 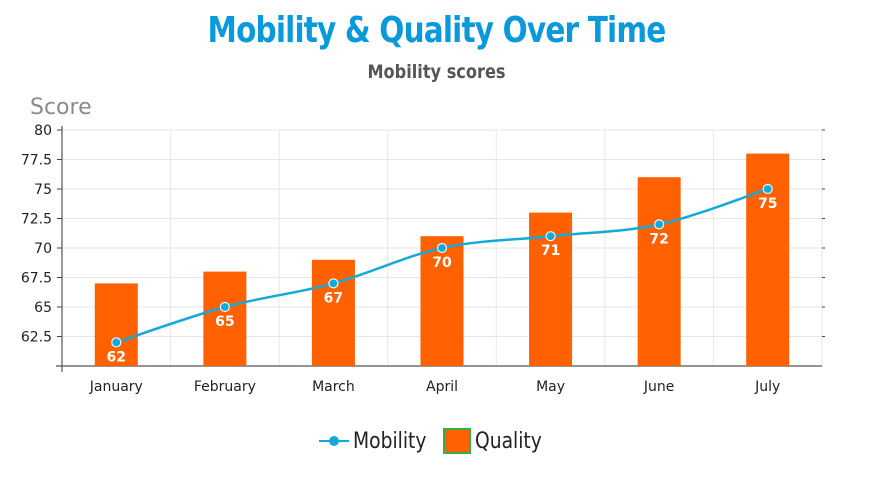 I want to click on data-label-mobility: 71, so click(x=550, y=251).